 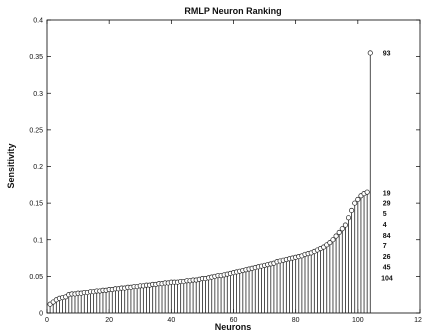 I want to click on rank-label: 19, so click(x=387, y=193).